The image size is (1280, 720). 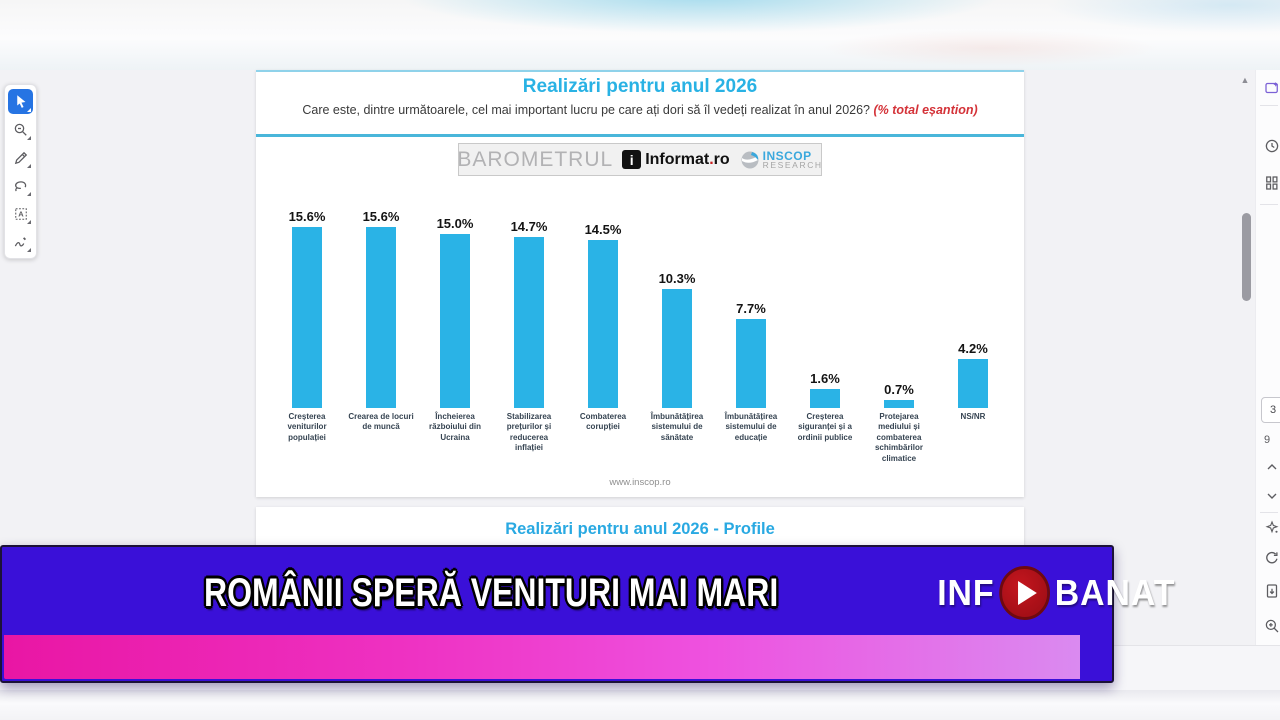 I want to click on grid-view-button, so click(x=1271, y=183).